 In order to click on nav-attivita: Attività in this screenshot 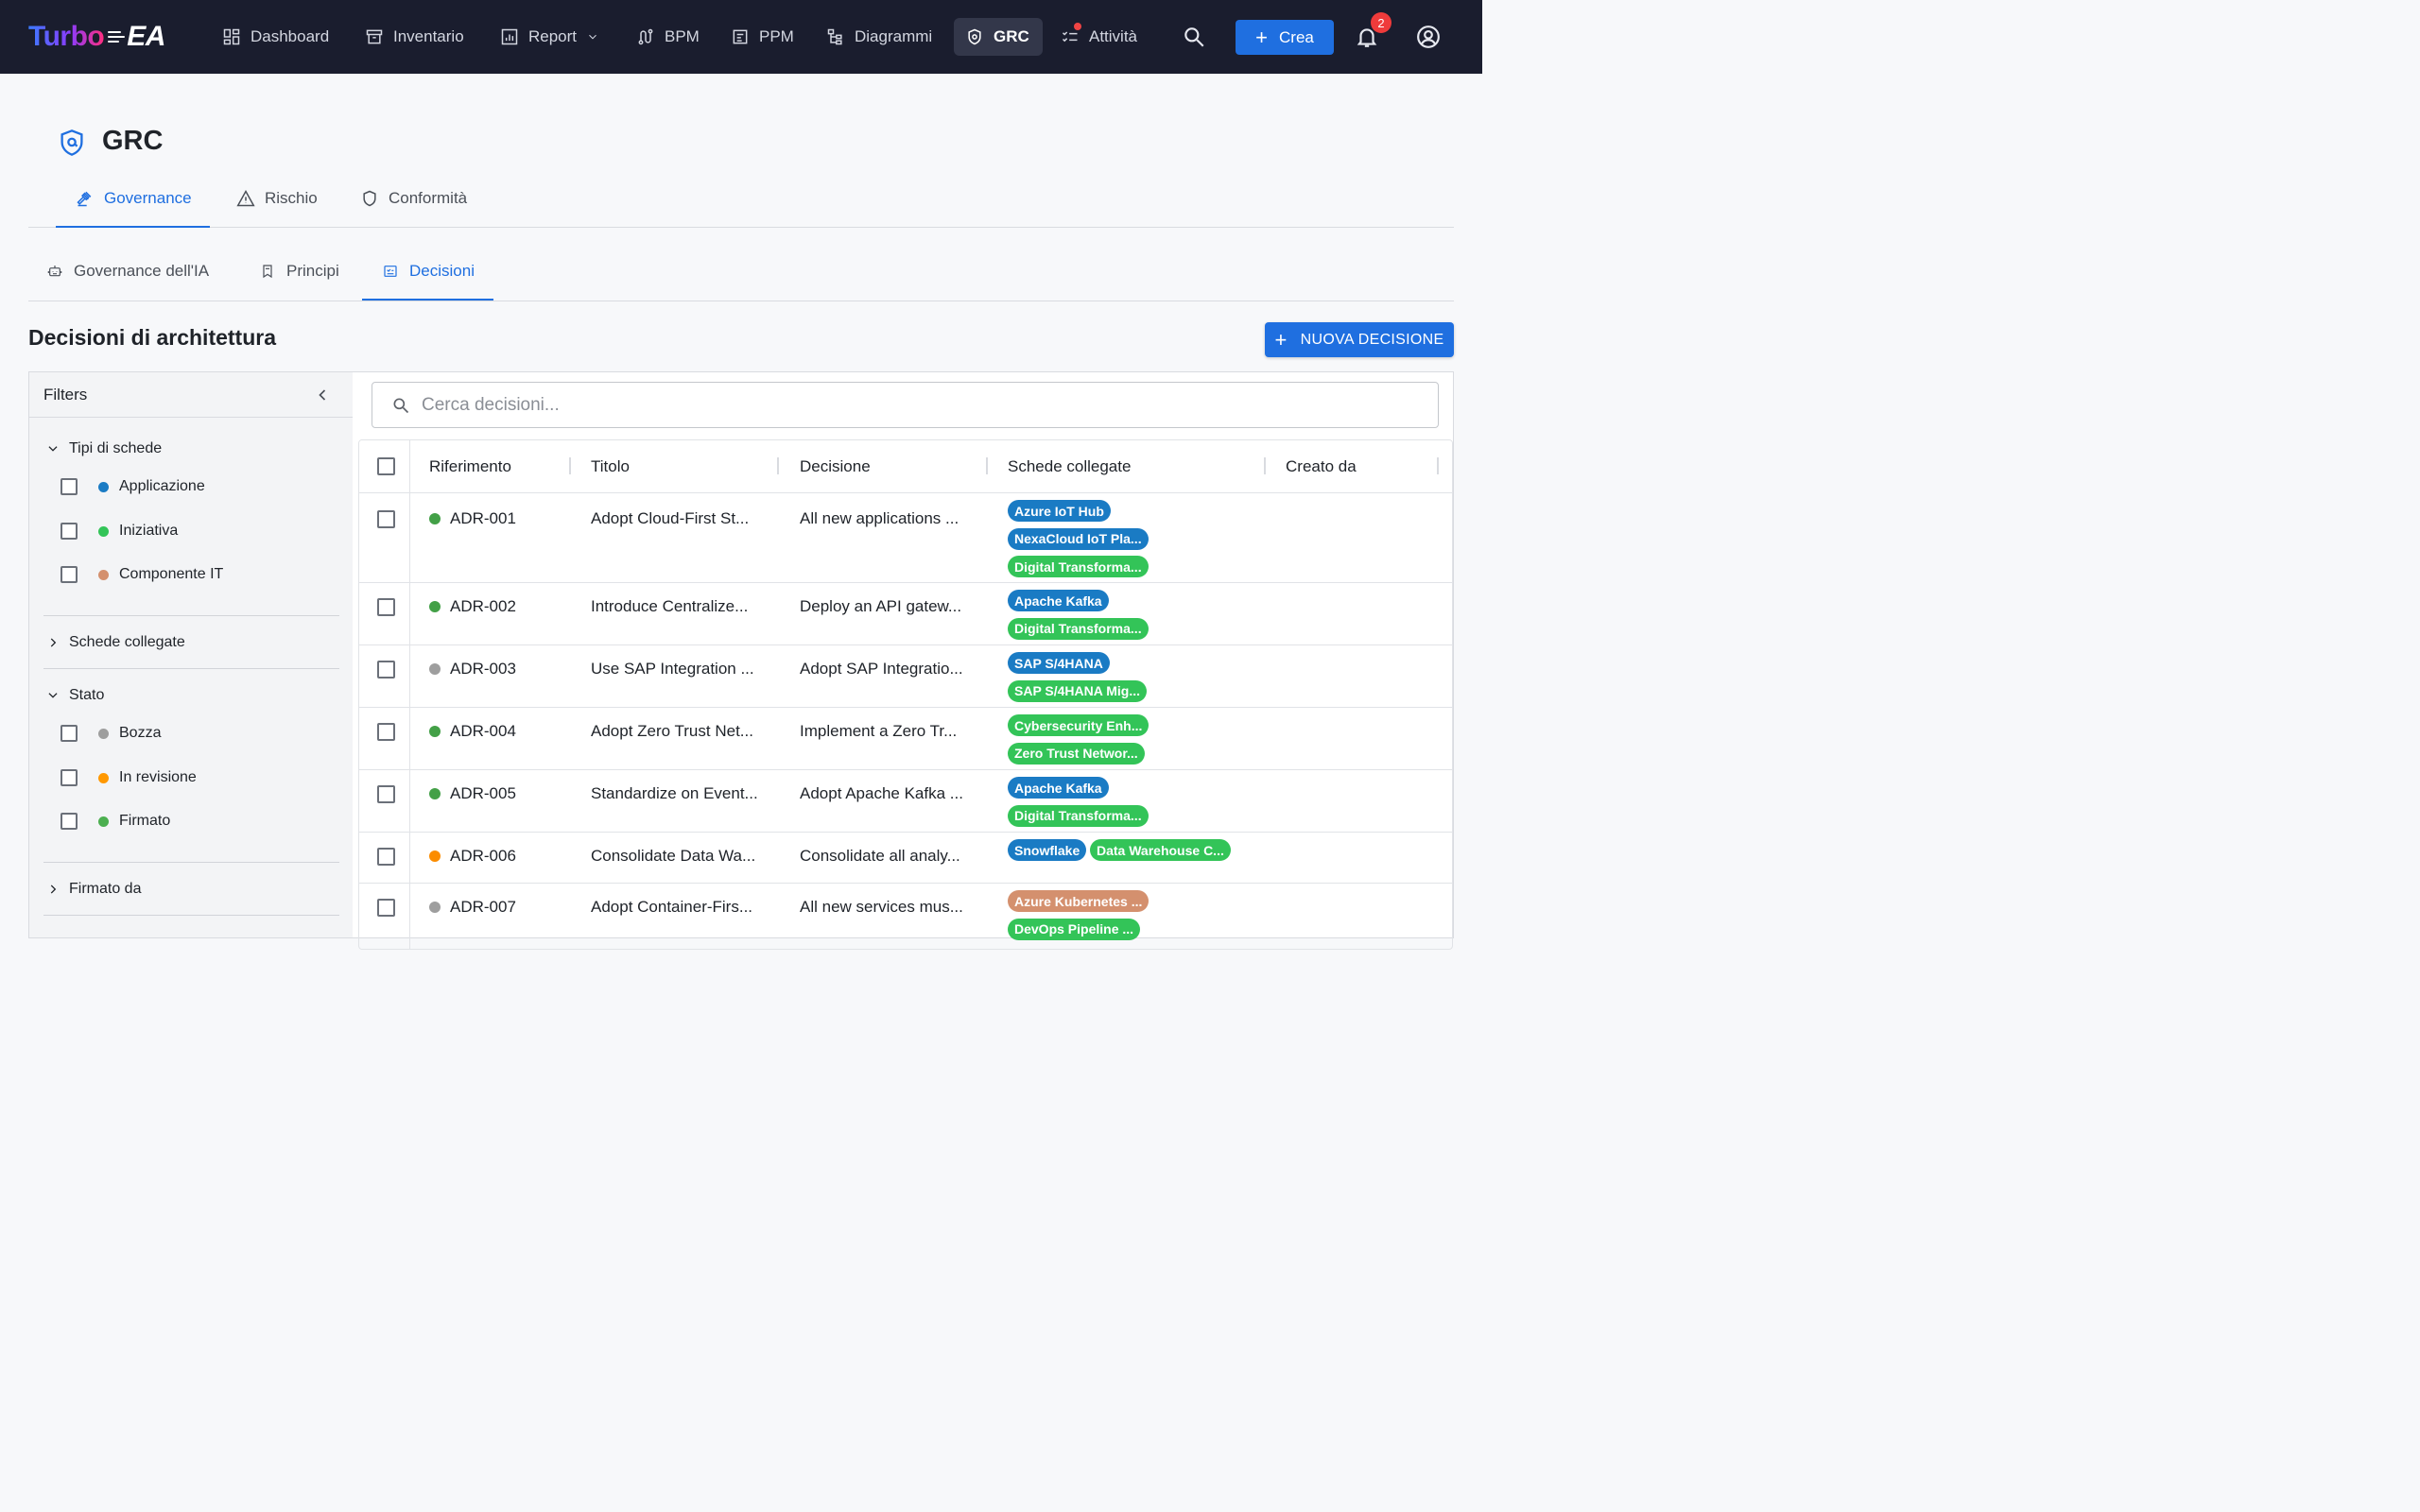, I will do `click(1099, 37)`.